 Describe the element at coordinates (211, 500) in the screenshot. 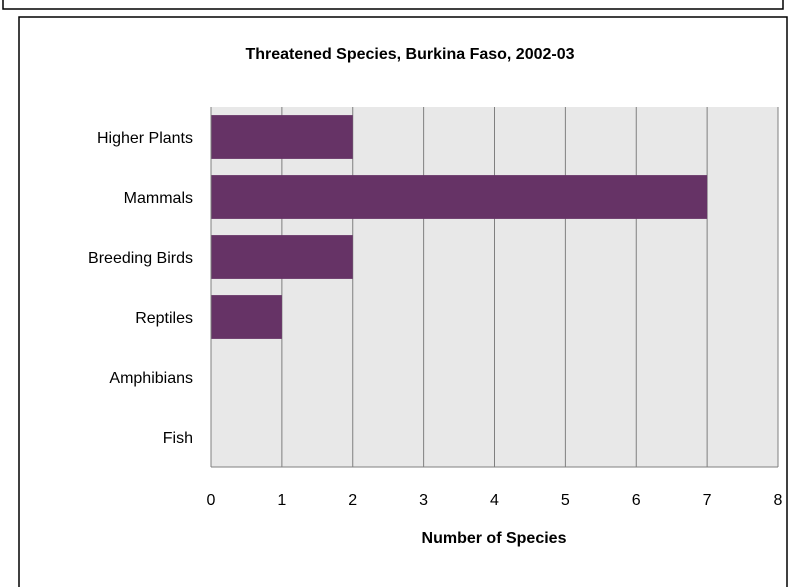

I see `x-tick-label: 0` at that location.